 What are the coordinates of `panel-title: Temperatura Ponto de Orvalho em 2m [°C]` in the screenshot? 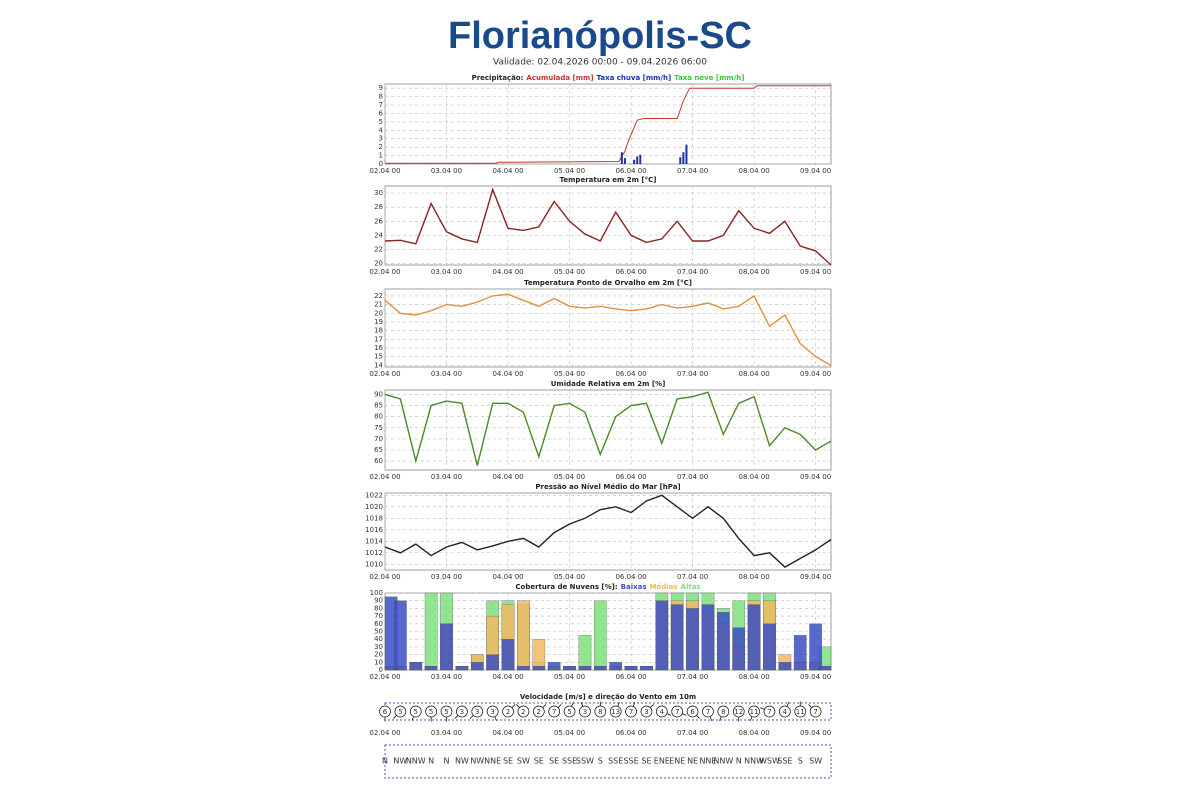 It's located at (608, 283).